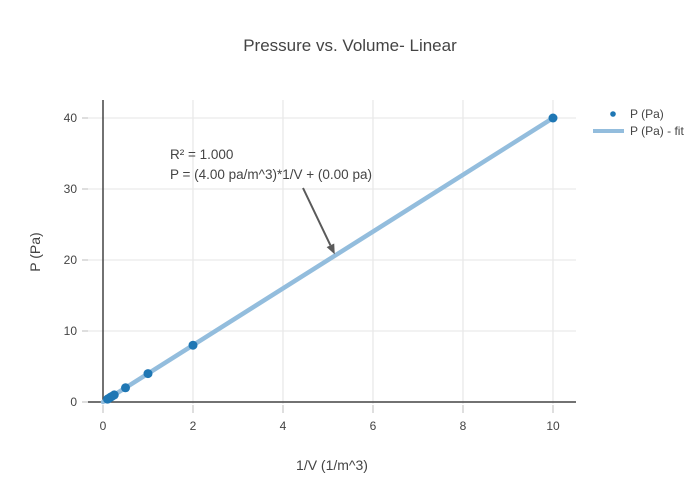 The height and width of the screenshot is (500, 700). I want to click on tick-label-x: 8, so click(463, 426).